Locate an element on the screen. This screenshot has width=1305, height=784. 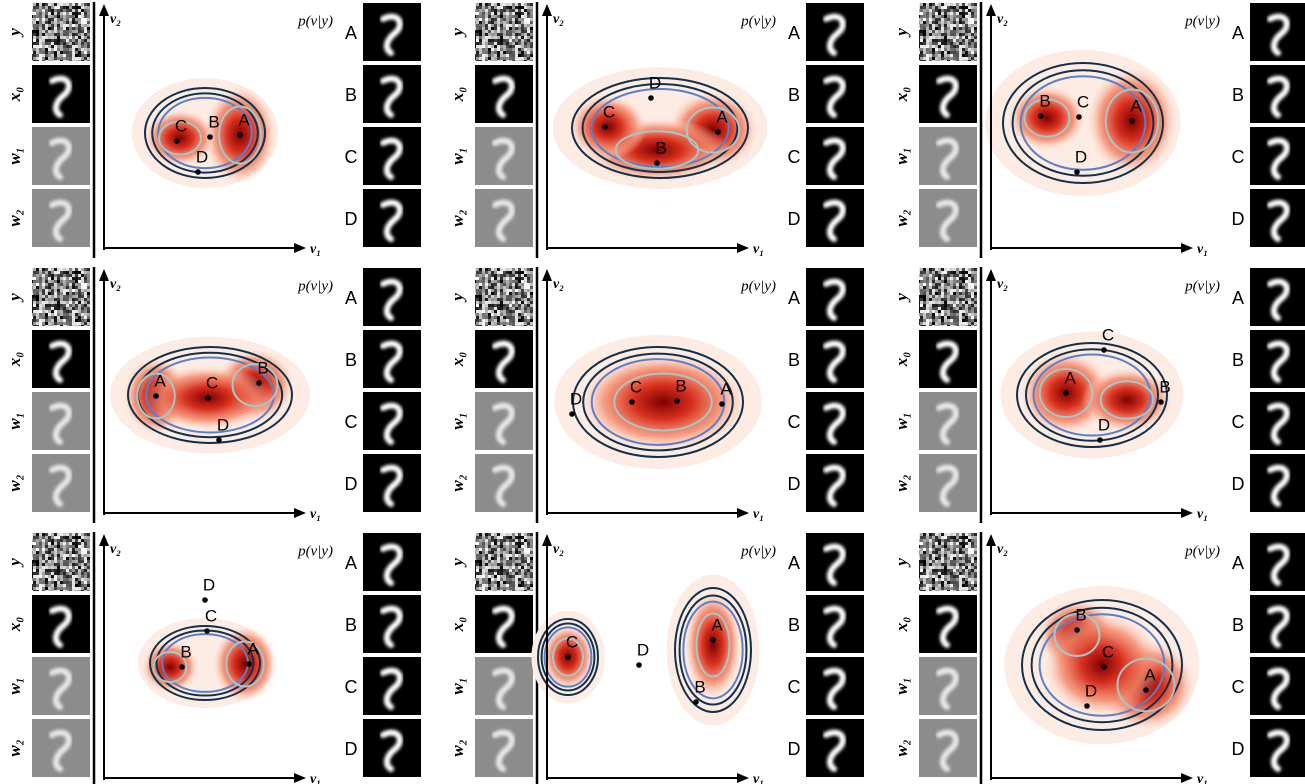
sample-label: D is located at coordinates (1238, 749).